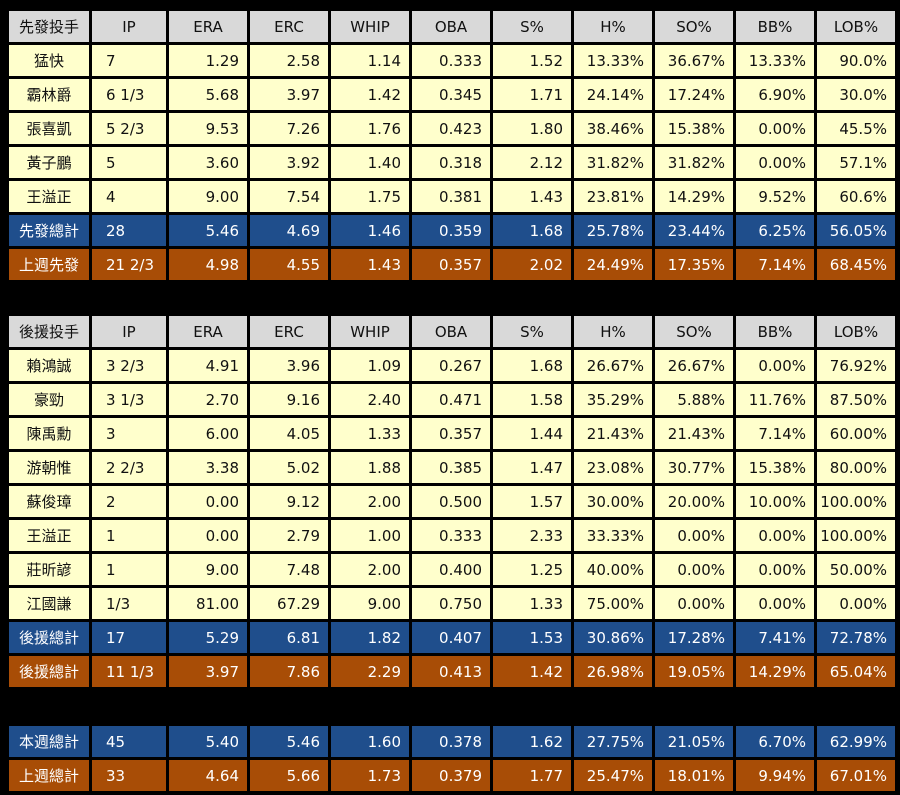 This screenshot has width=900, height=795. I want to click on table-cell: 2.40, so click(370, 399).